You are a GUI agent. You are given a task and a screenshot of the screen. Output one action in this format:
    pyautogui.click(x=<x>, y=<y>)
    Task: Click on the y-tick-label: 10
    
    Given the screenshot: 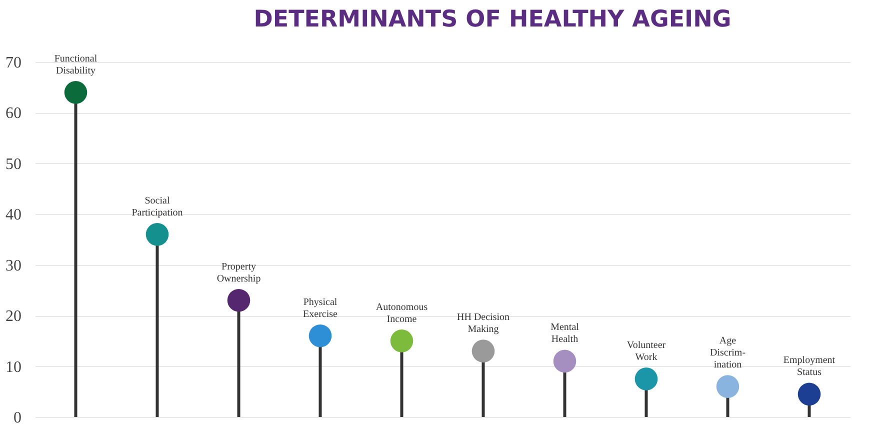 What is the action you would take?
    pyautogui.click(x=14, y=367)
    